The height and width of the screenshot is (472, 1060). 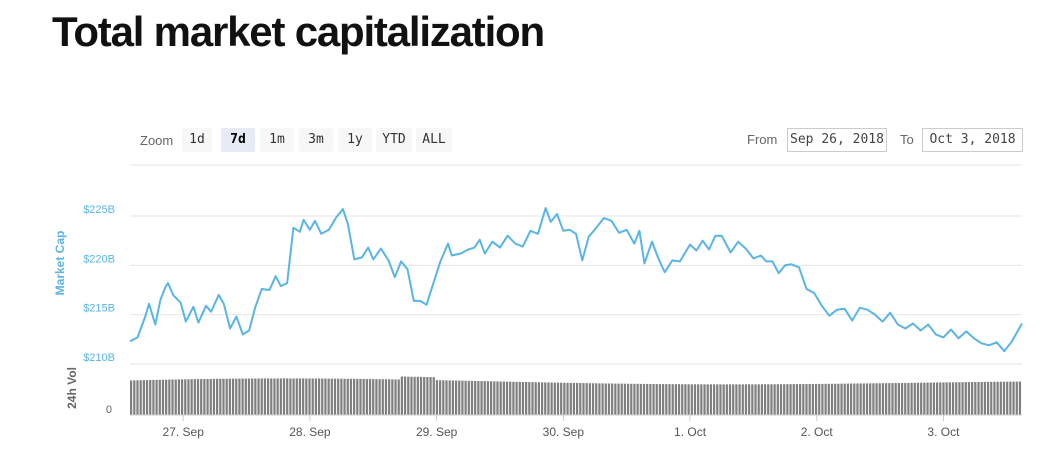 I want to click on x-tick-label: 28. Sep, so click(x=310, y=432).